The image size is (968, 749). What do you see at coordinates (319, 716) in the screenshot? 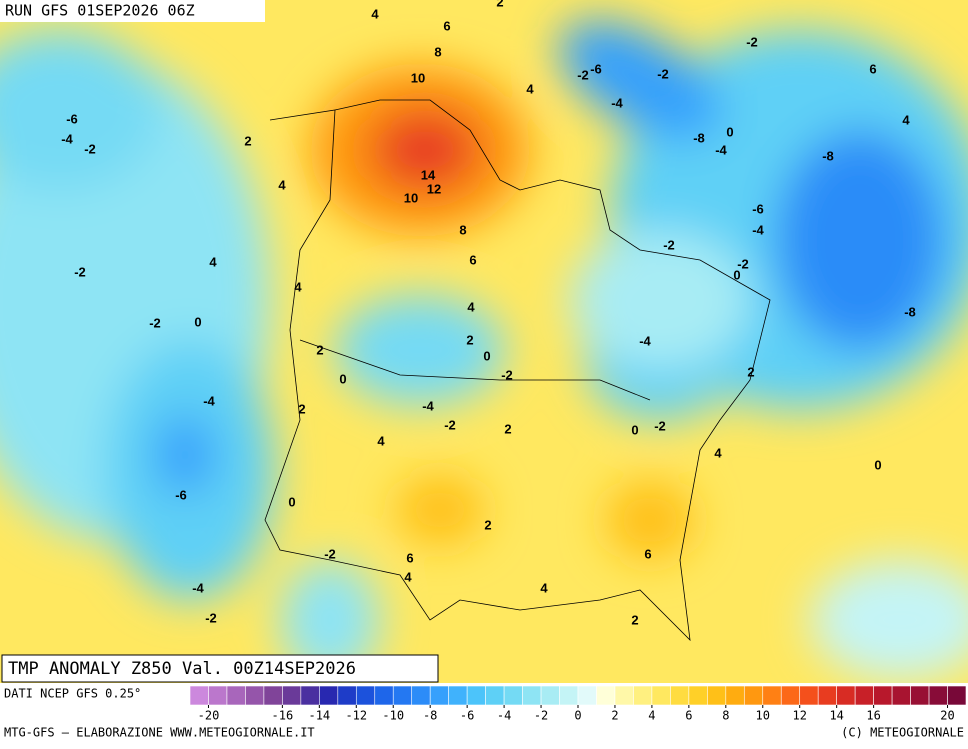
I see `colorbar-label: -14` at bounding box center [319, 716].